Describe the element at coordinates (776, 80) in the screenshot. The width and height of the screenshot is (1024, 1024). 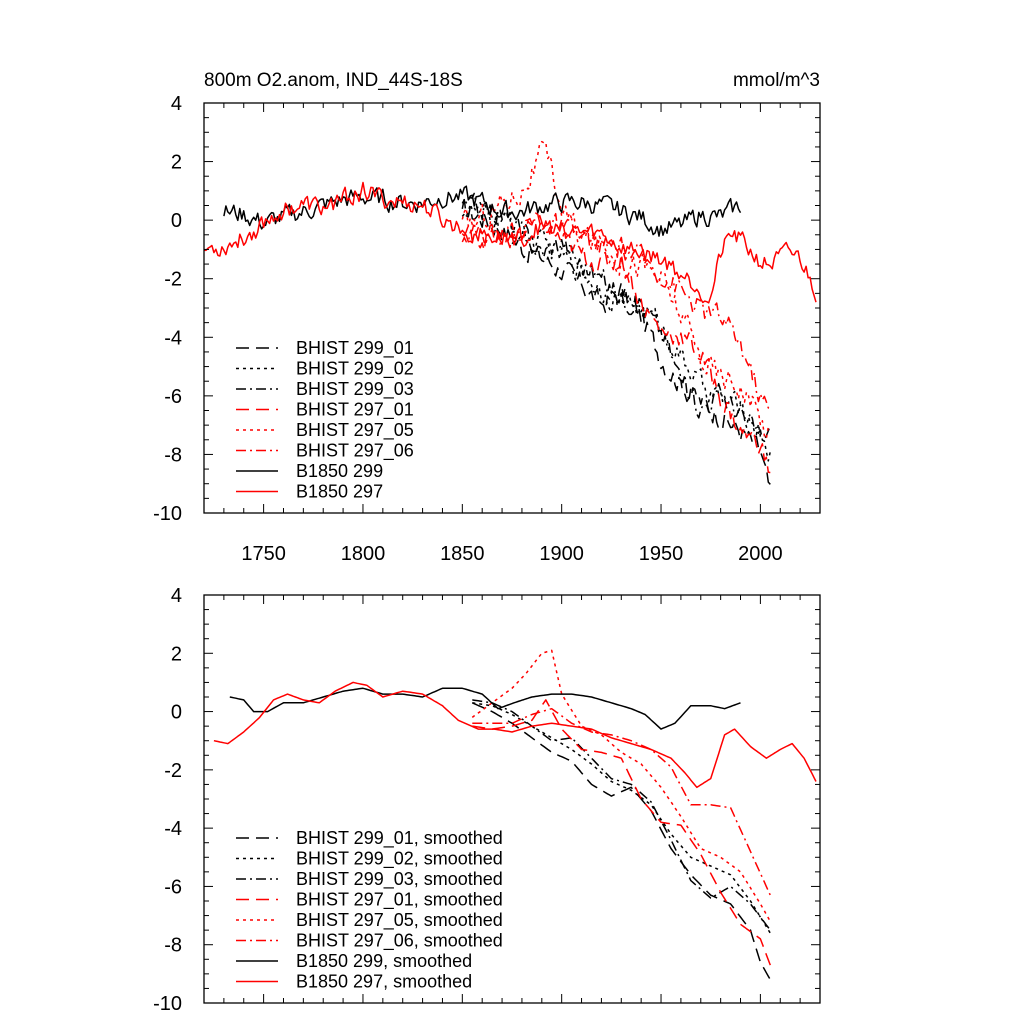
I see `title-right: mmol/m^3` at that location.